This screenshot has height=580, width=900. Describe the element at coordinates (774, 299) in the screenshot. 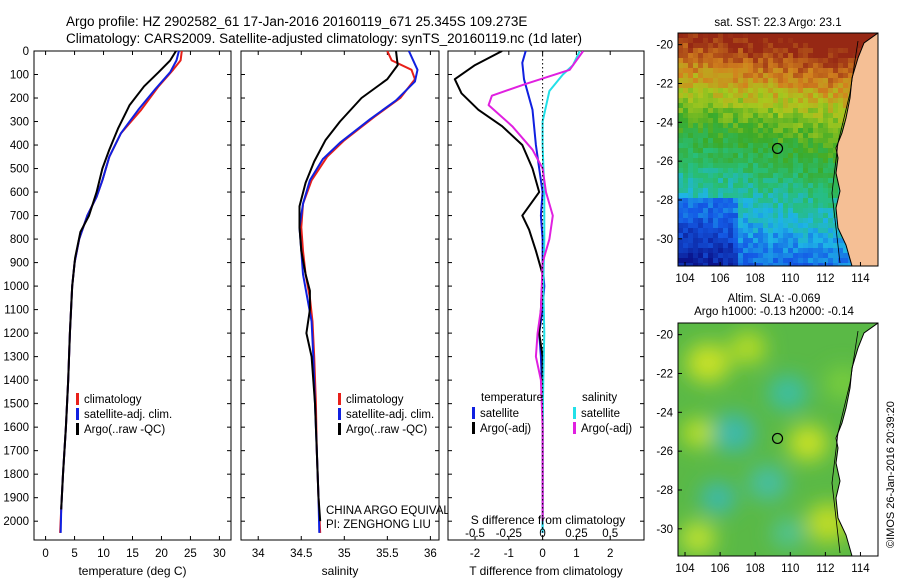

I see `sla-map-title-1: Altim. SLA: -0.069` at that location.